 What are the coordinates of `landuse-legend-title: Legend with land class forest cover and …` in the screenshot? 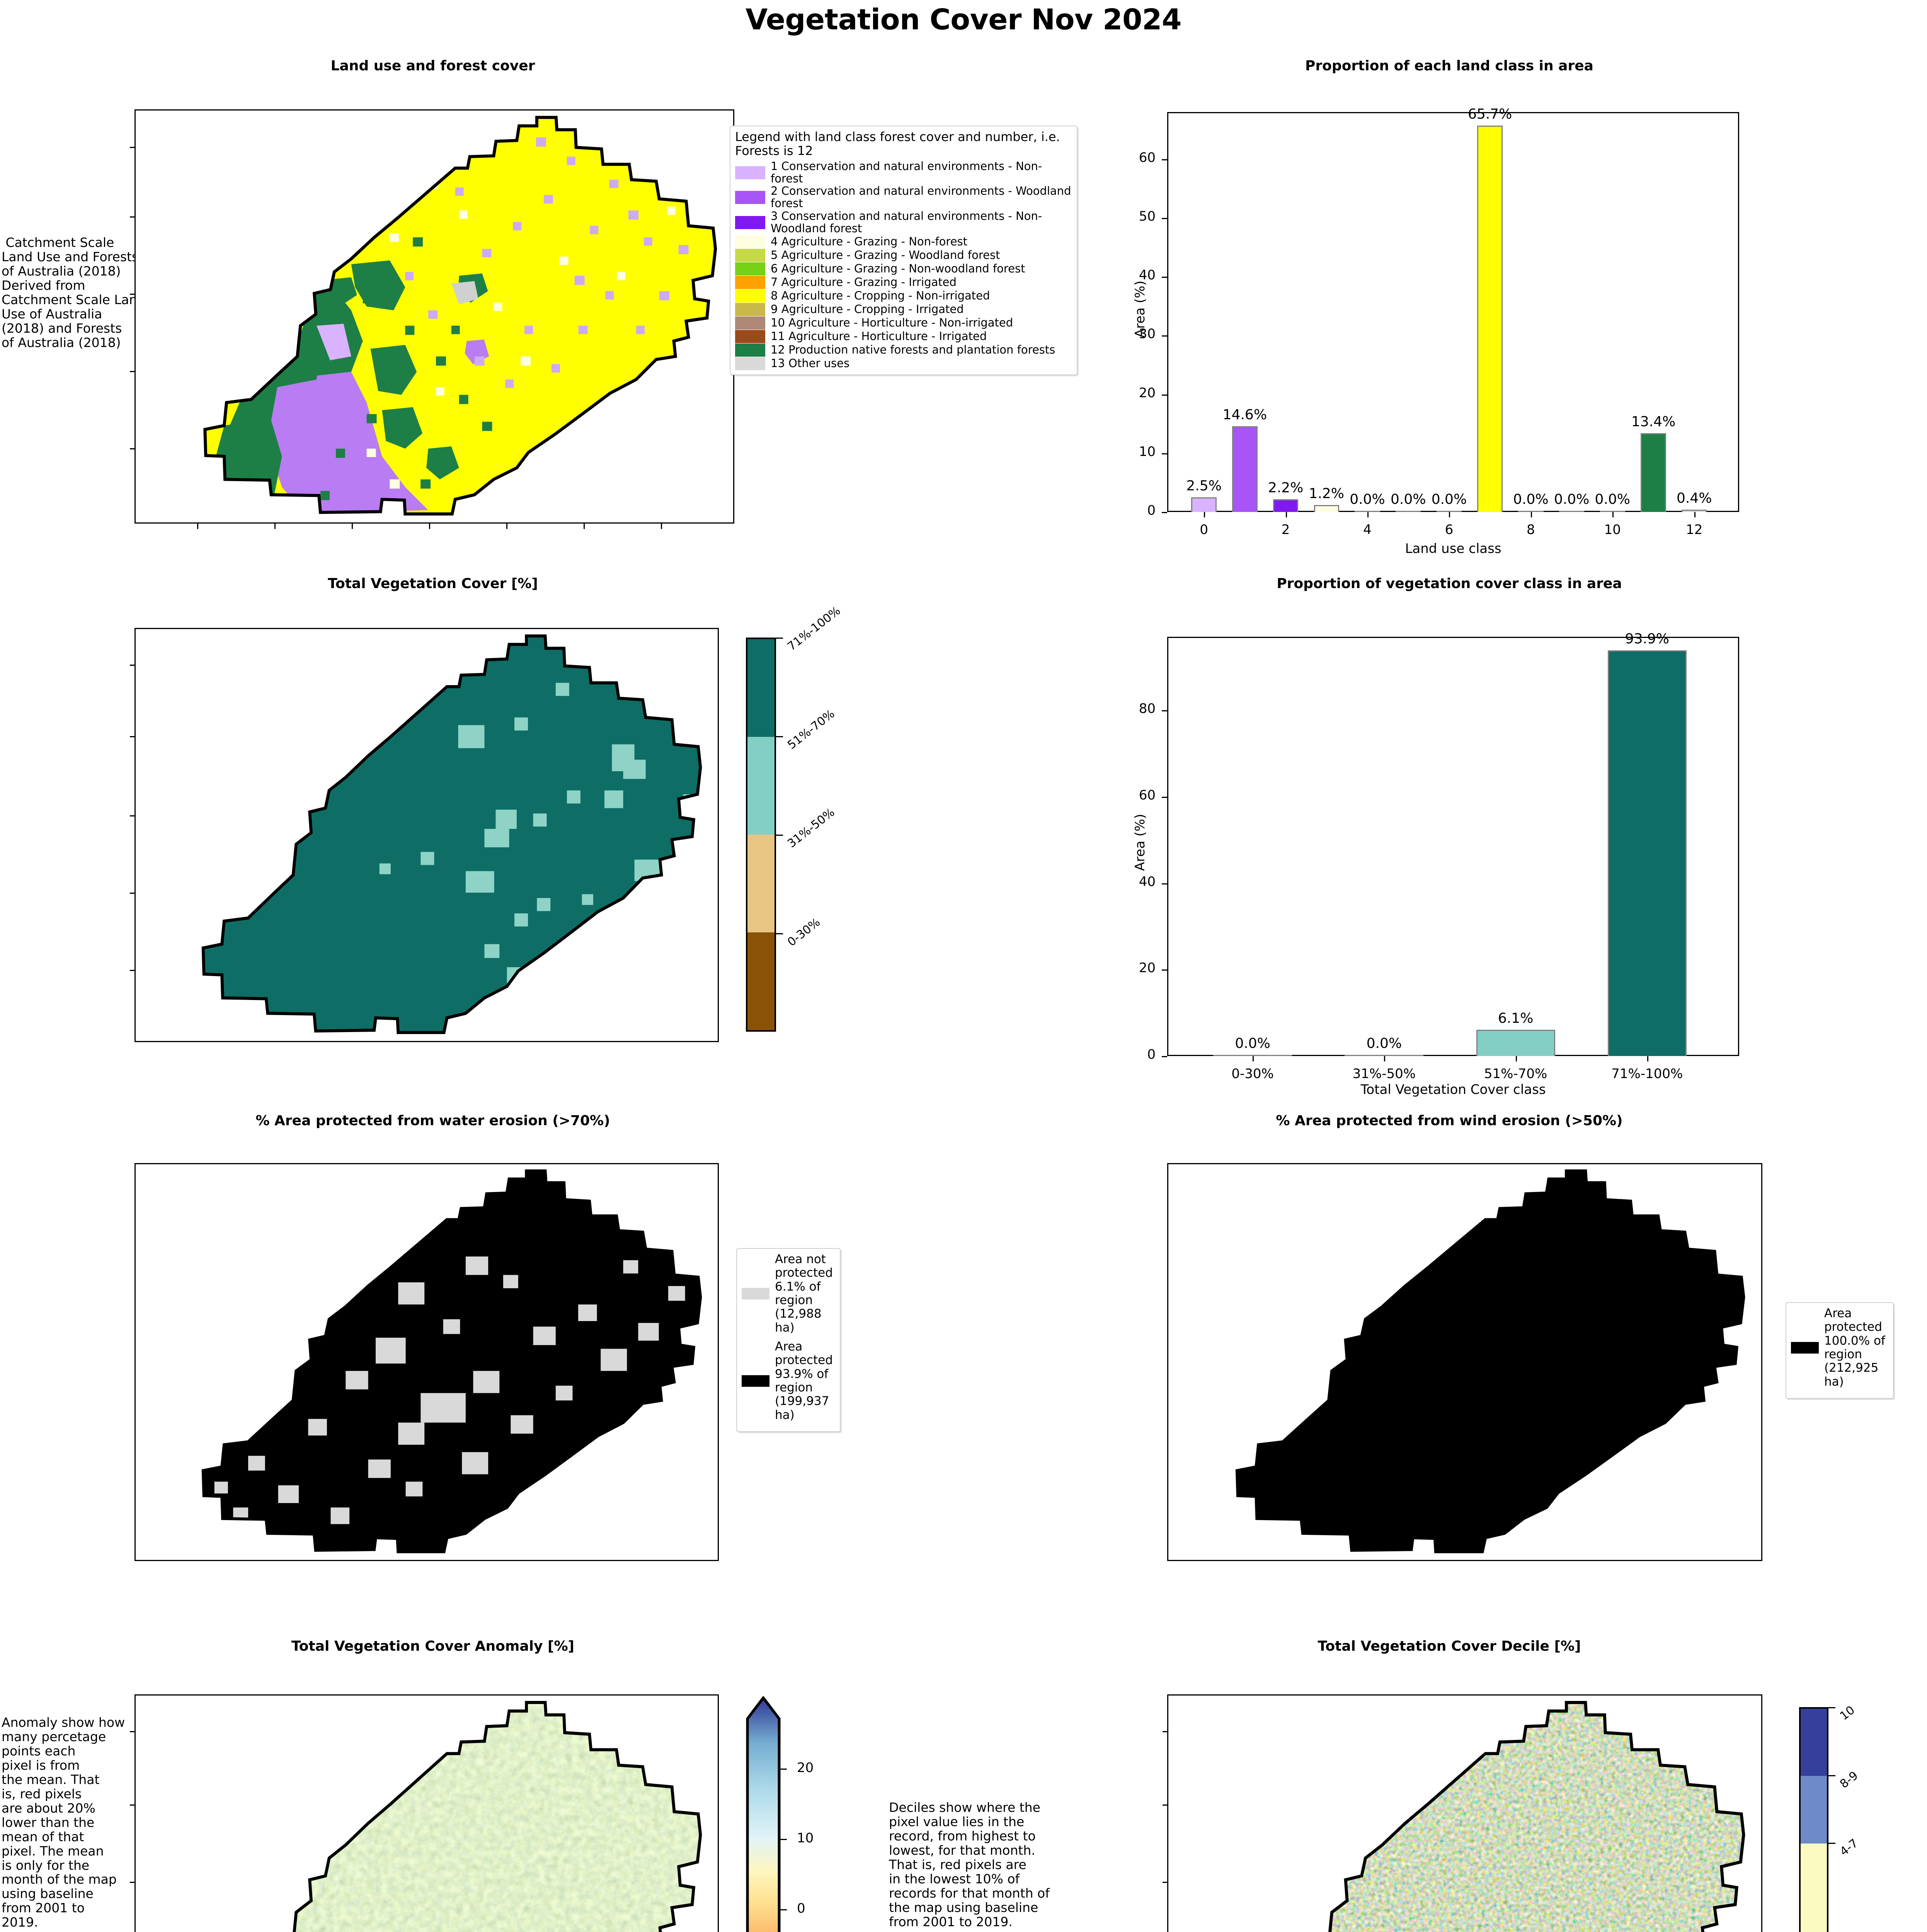 It's located at (897, 144).